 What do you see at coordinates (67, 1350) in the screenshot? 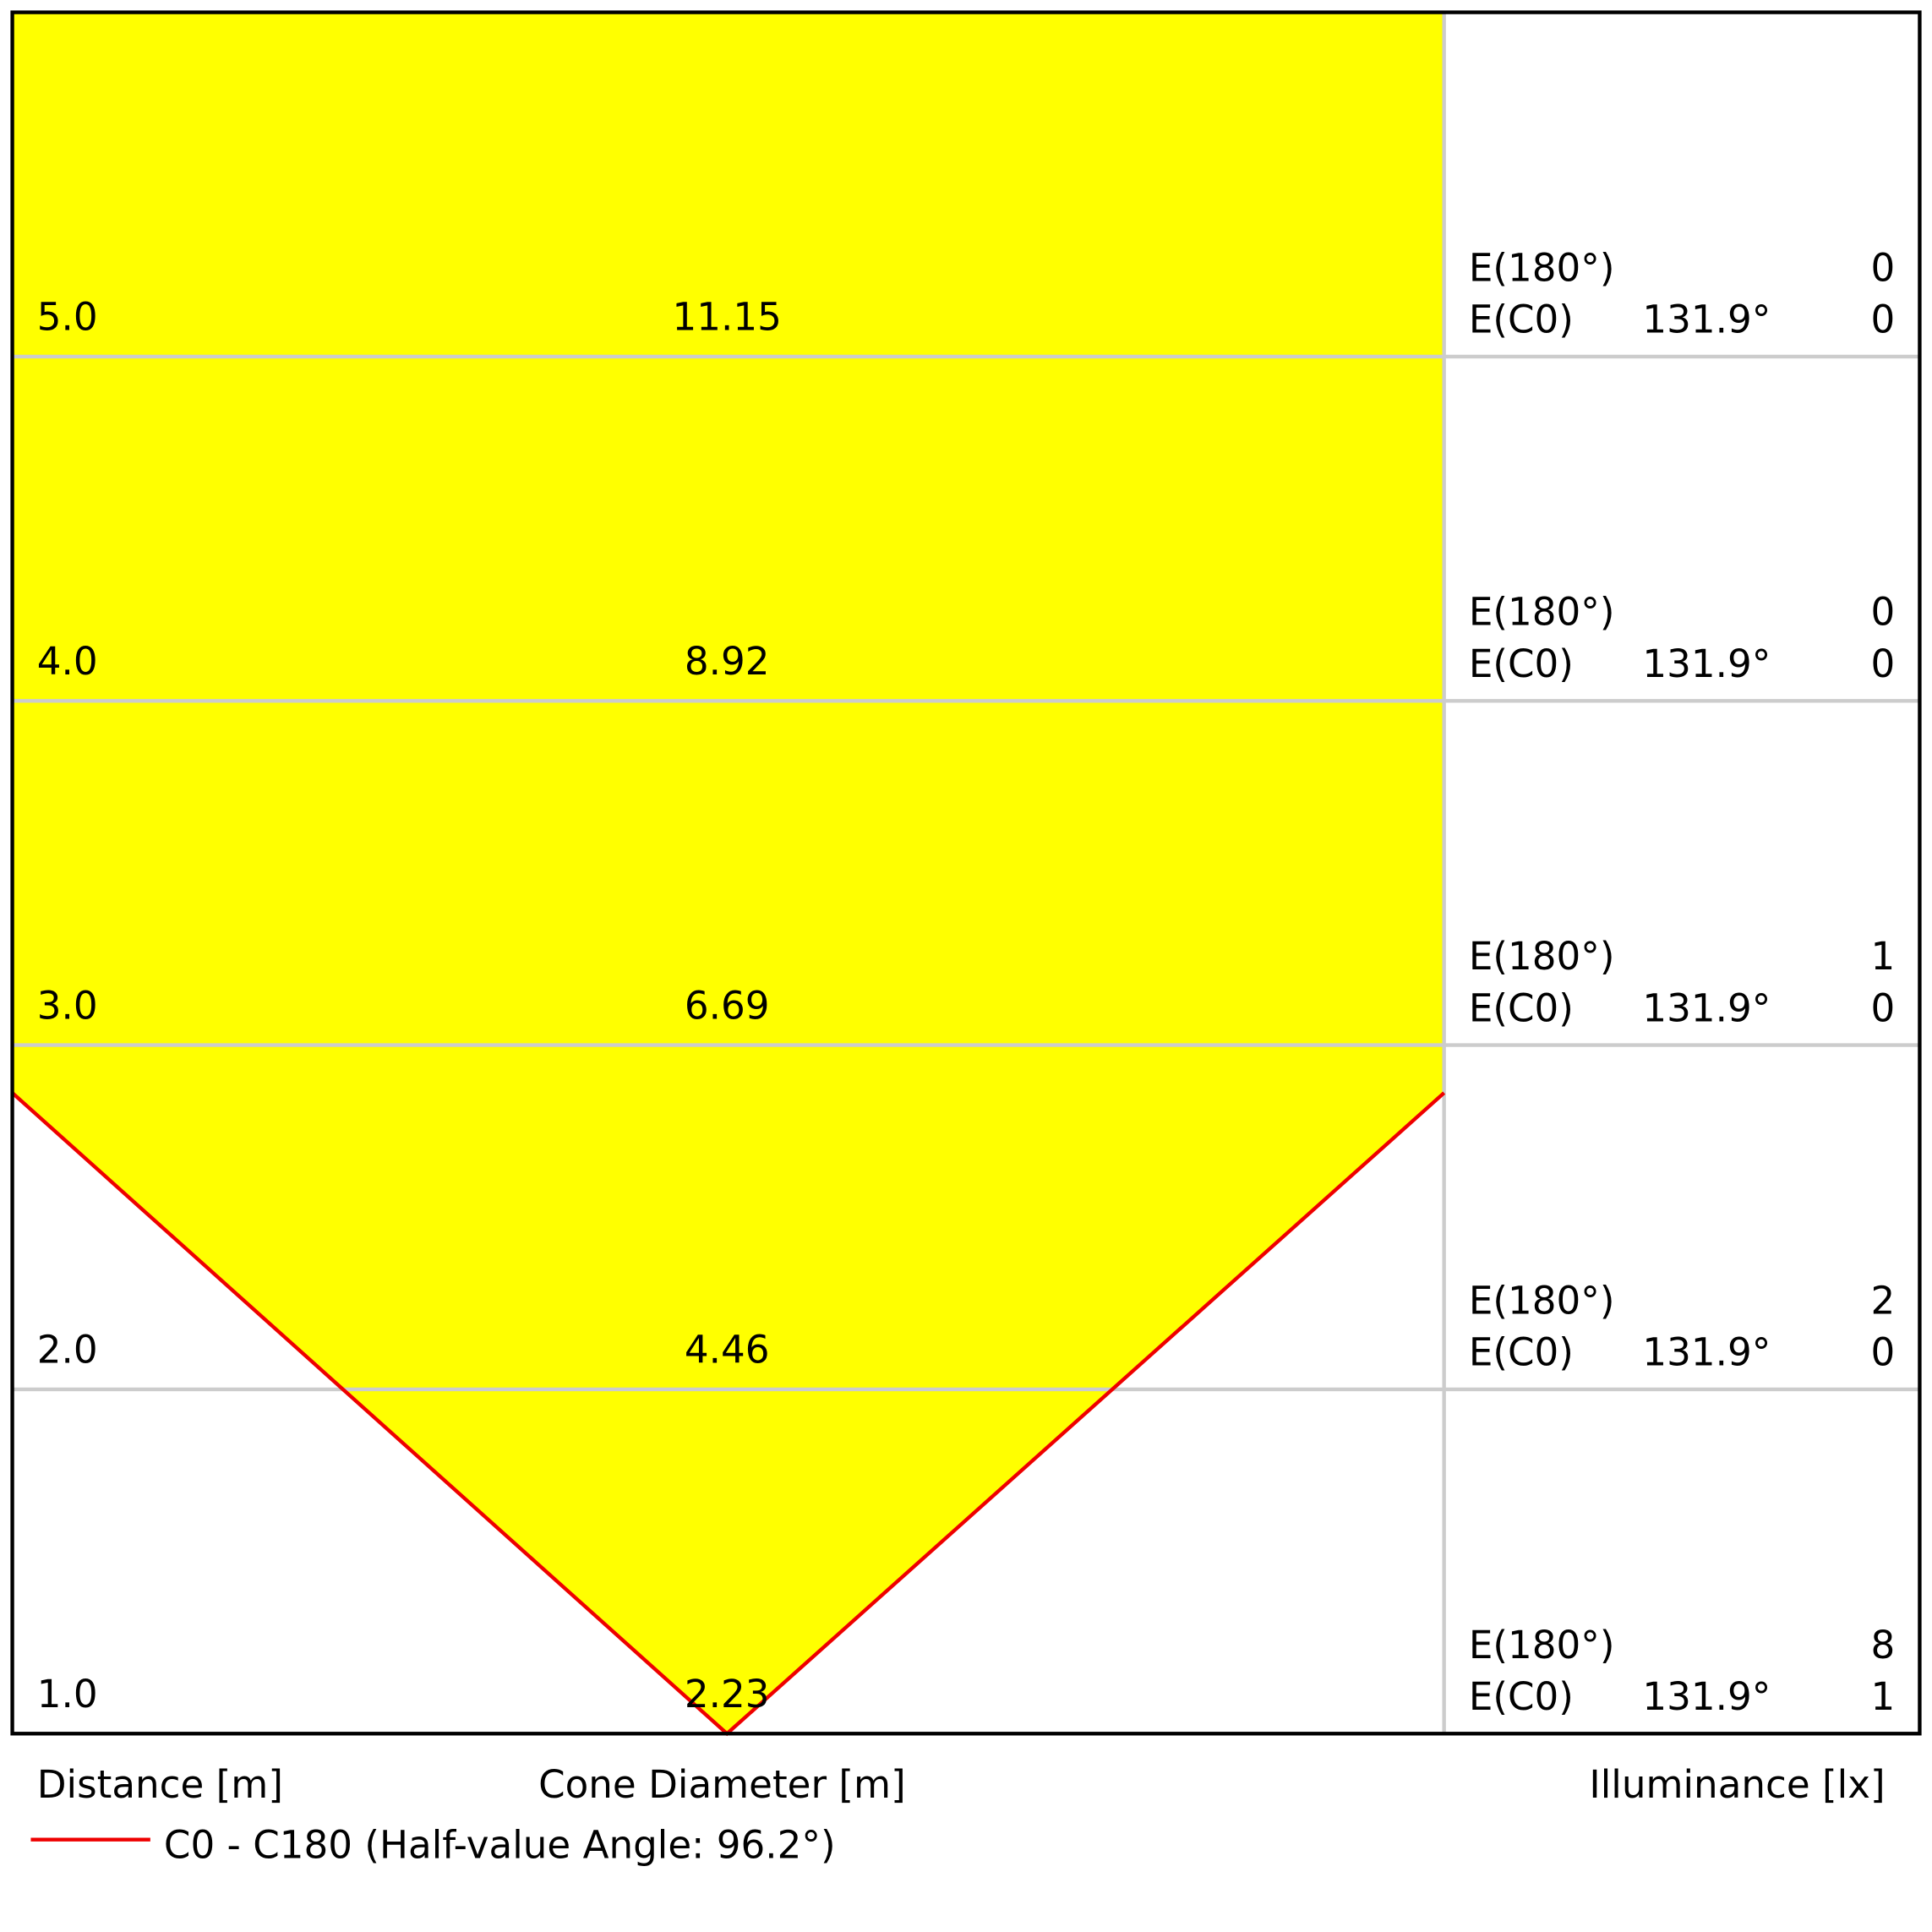
I see `distance: 2.0` at bounding box center [67, 1350].